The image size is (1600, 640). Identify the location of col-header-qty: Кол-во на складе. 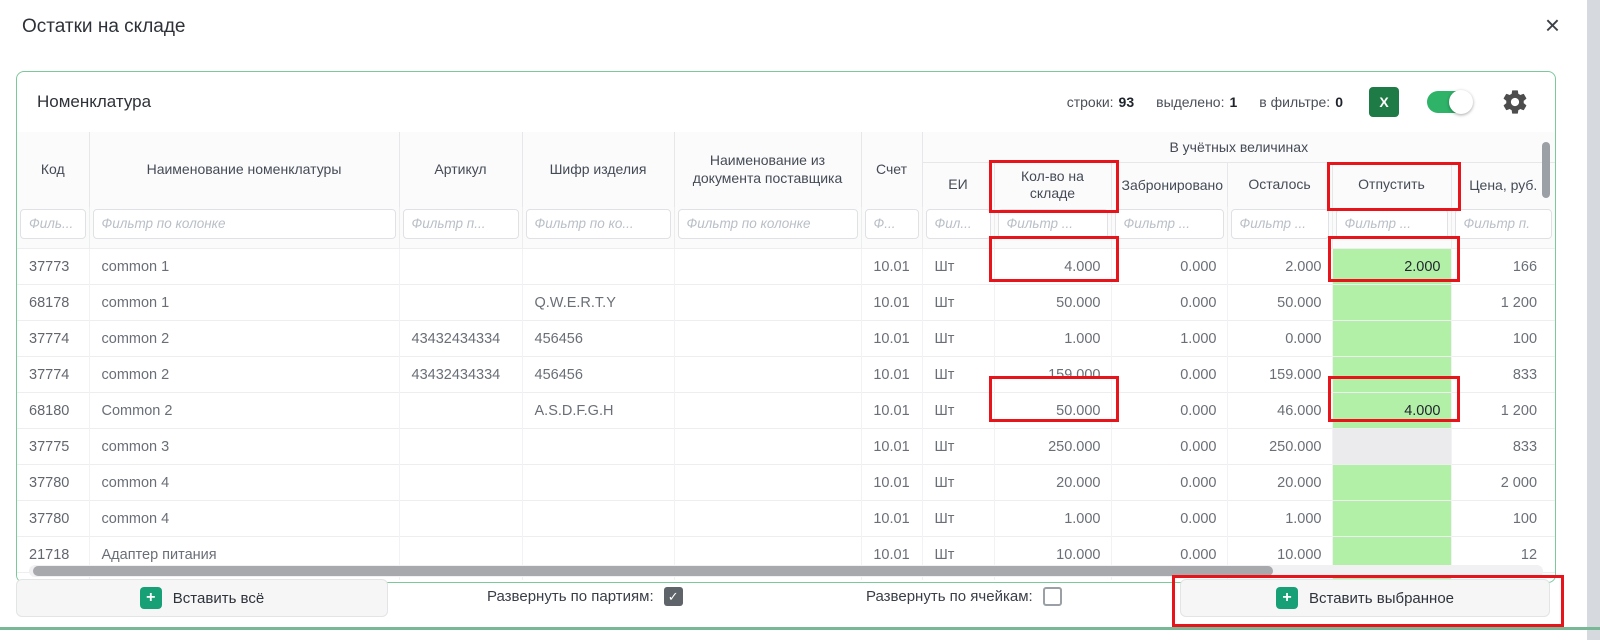
(1053, 184).